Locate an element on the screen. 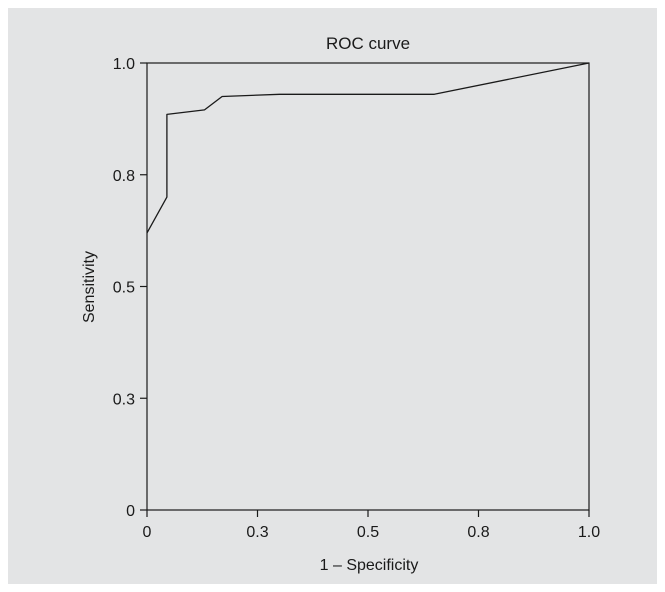  y-axis: 0 0.3 0.5 0.8 1.0 is located at coordinates (130, 288).